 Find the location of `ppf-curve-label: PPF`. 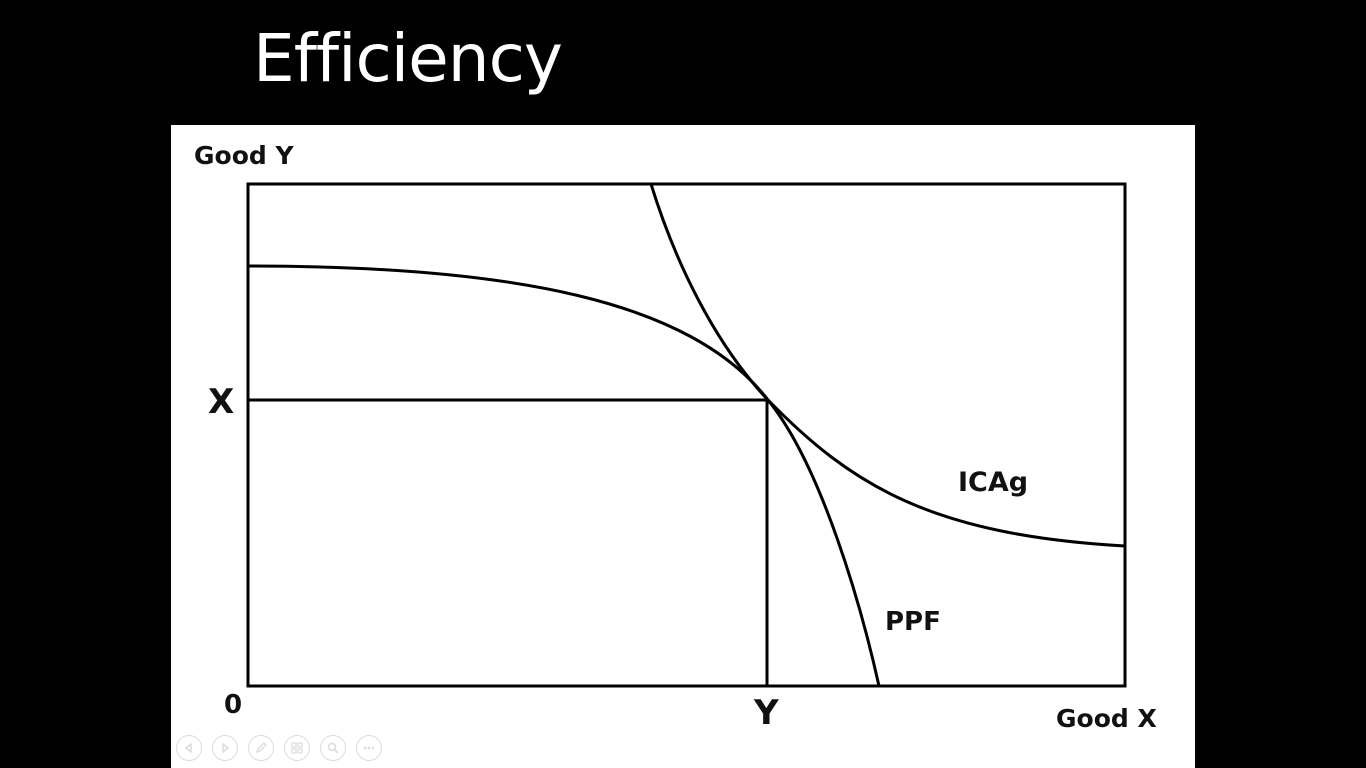

ppf-curve-label: PPF is located at coordinates (913, 622).